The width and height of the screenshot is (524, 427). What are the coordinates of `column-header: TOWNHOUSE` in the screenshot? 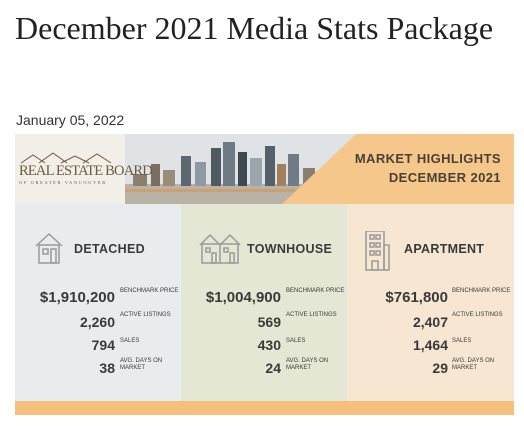 It's located at (264, 248).